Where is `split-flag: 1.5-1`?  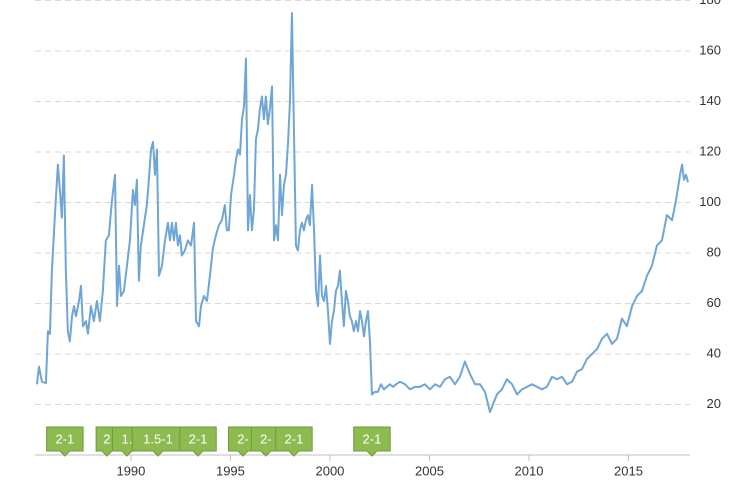 split-flag: 1.5-1 is located at coordinates (158, 441).